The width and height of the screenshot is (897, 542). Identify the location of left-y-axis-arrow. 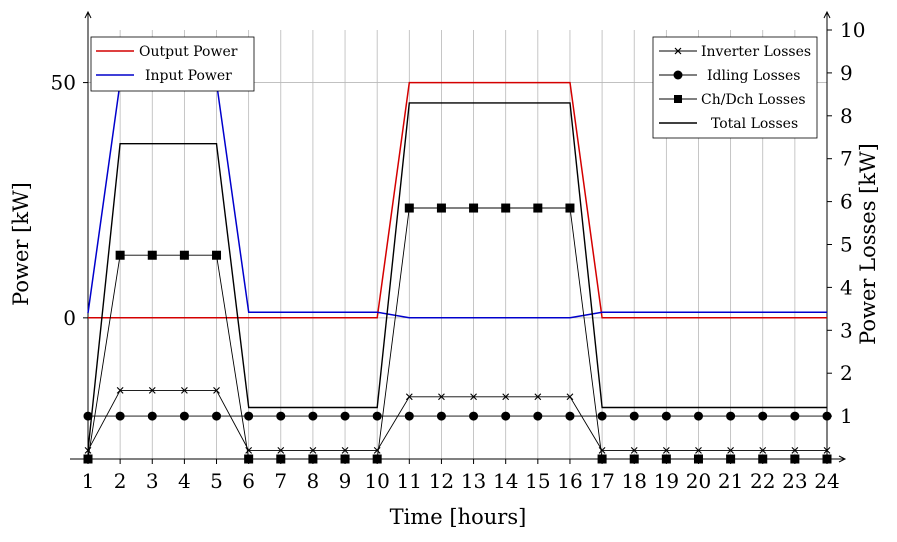
(88, 14).